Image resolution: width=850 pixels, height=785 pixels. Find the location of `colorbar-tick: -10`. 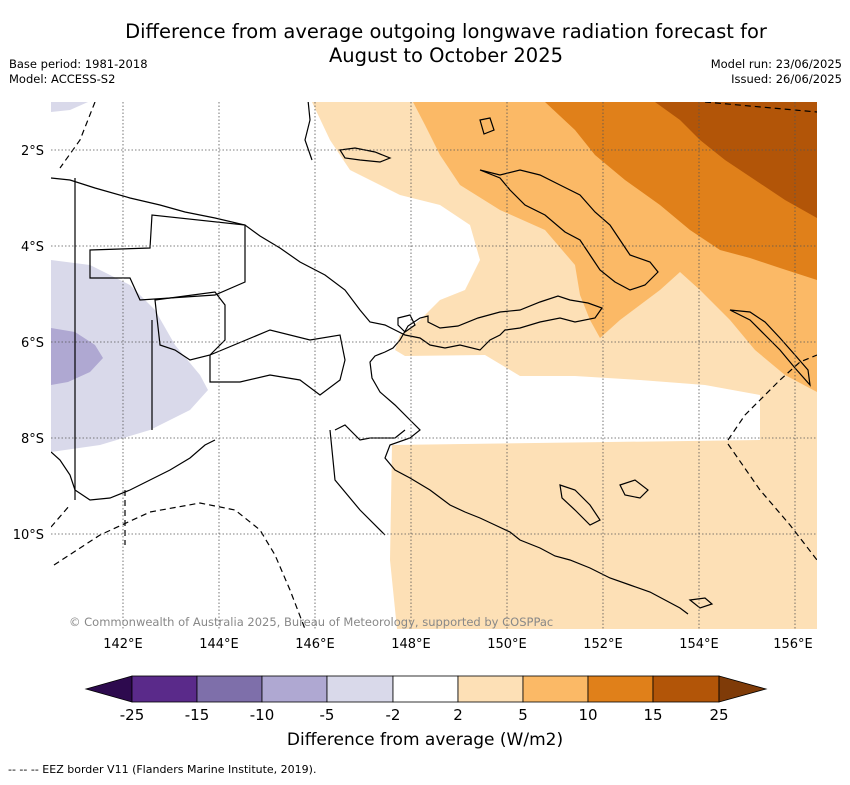

colorbar-tick: -10 is located at coordinates (262, 715).